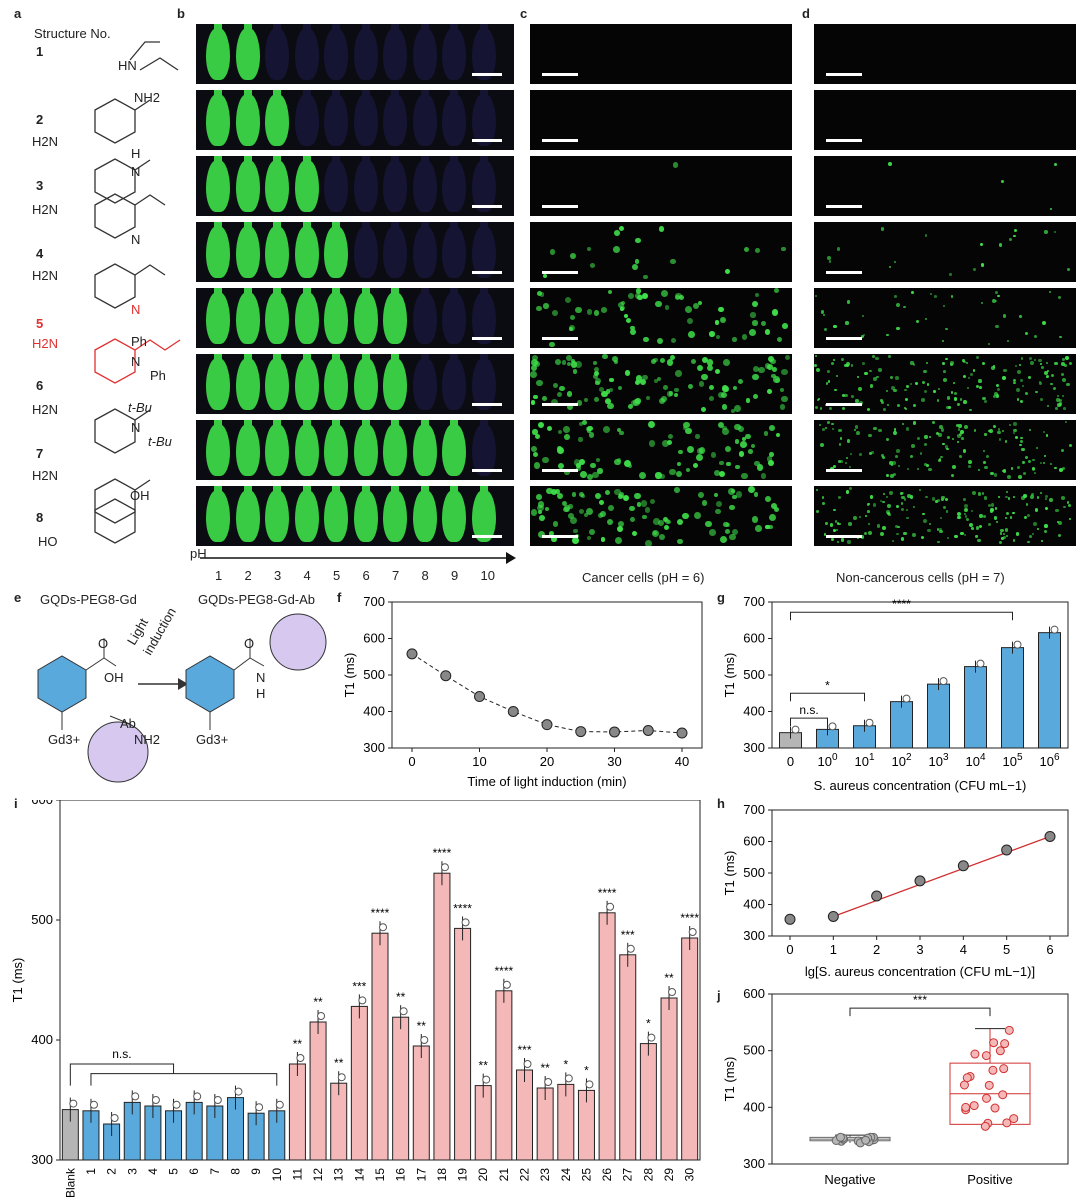  I want to click on chart-h-ytick-label: 300, so click(754, 935).